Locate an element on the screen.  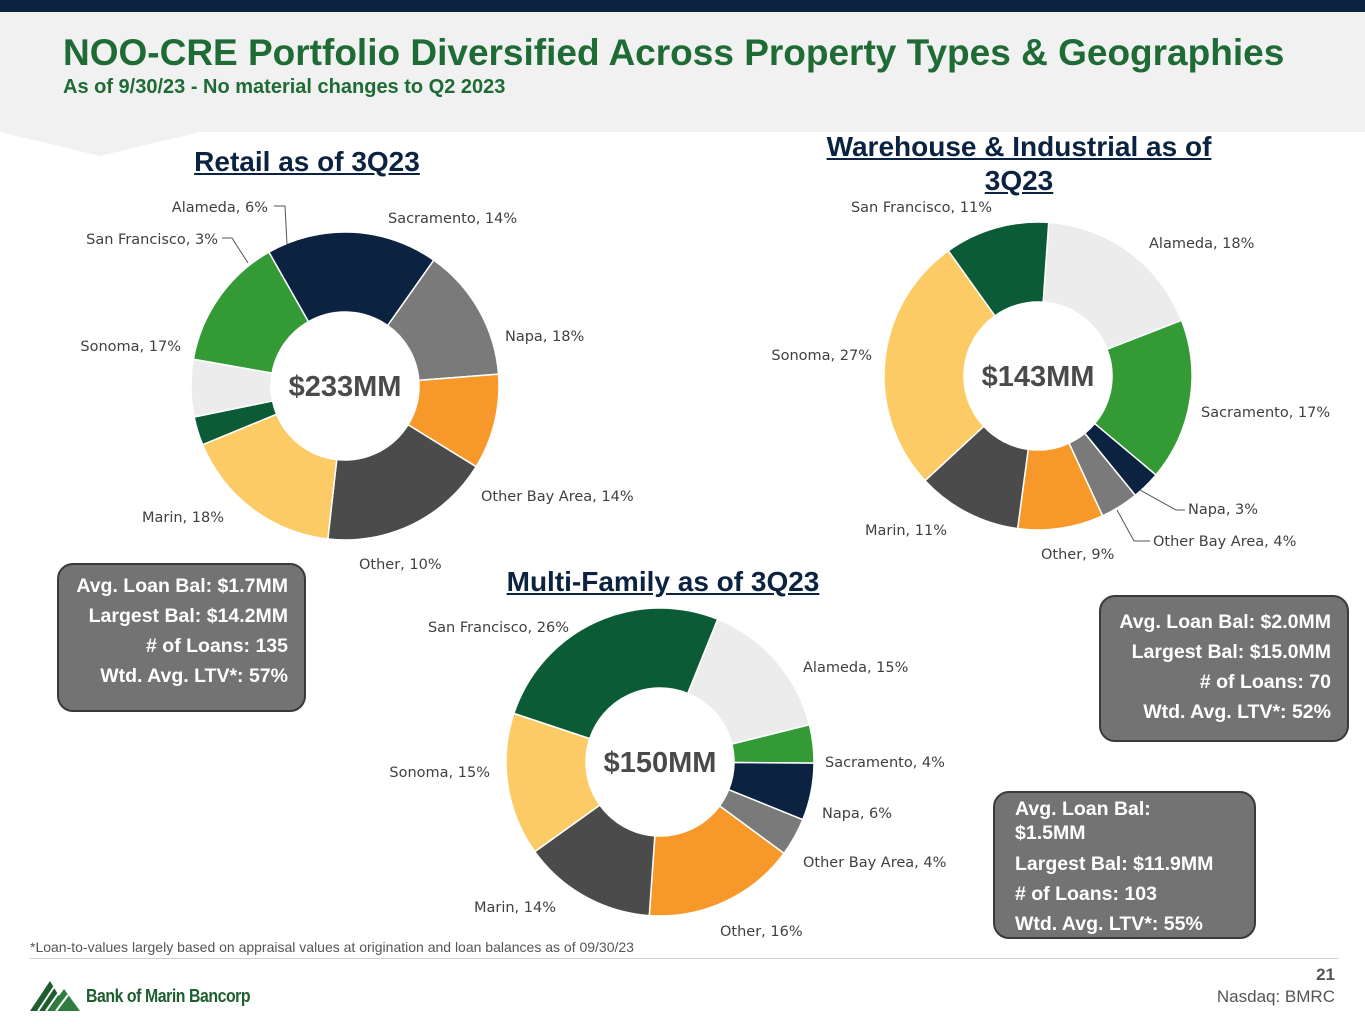
warehouse-slice-sonoma is located at coordinates (939, 365).